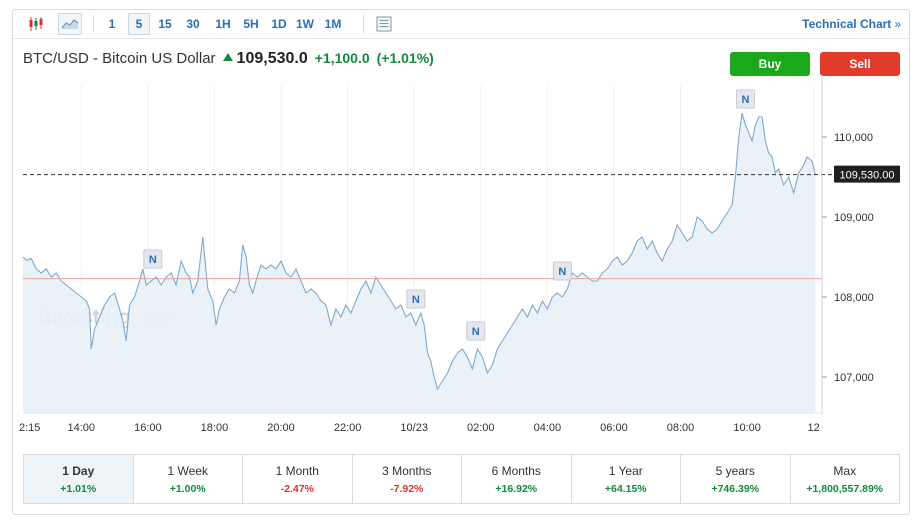 Image resolution: width=920 pixels, height=529 pixels. I want to click on period-6-months: 6 Months +16.92%, so click(517, 479).